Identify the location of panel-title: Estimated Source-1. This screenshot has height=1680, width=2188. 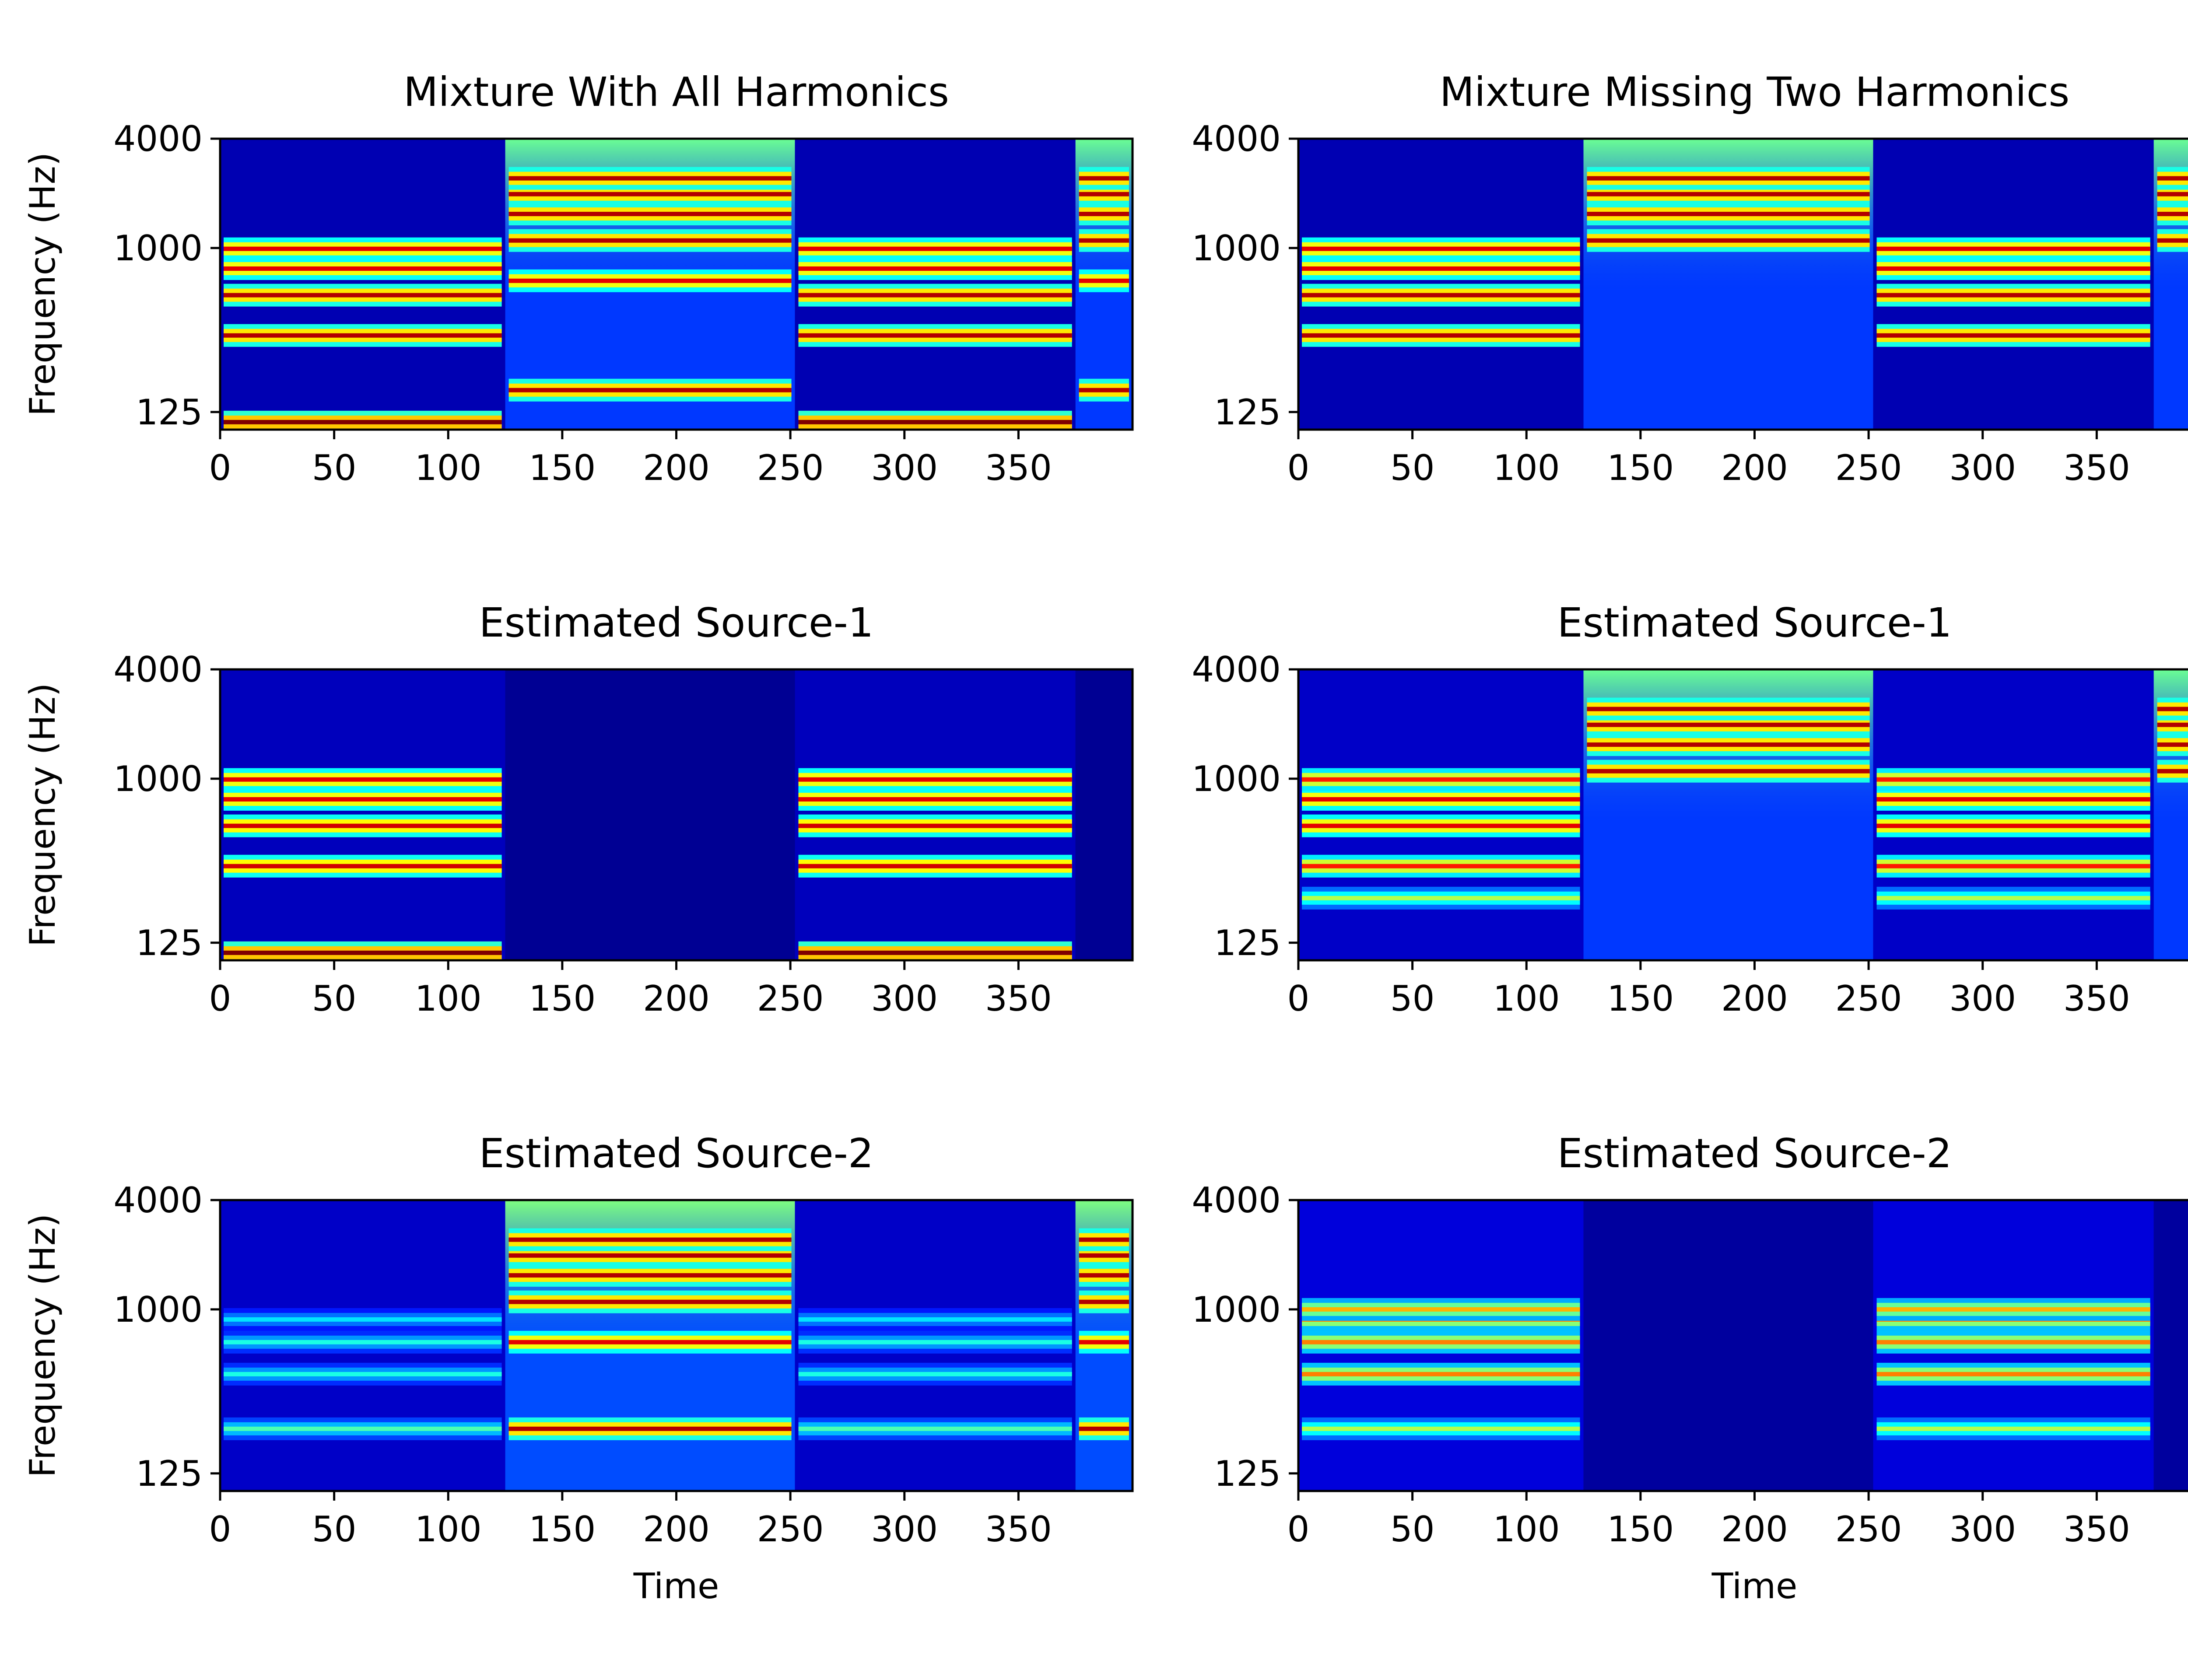
(1754, 622).